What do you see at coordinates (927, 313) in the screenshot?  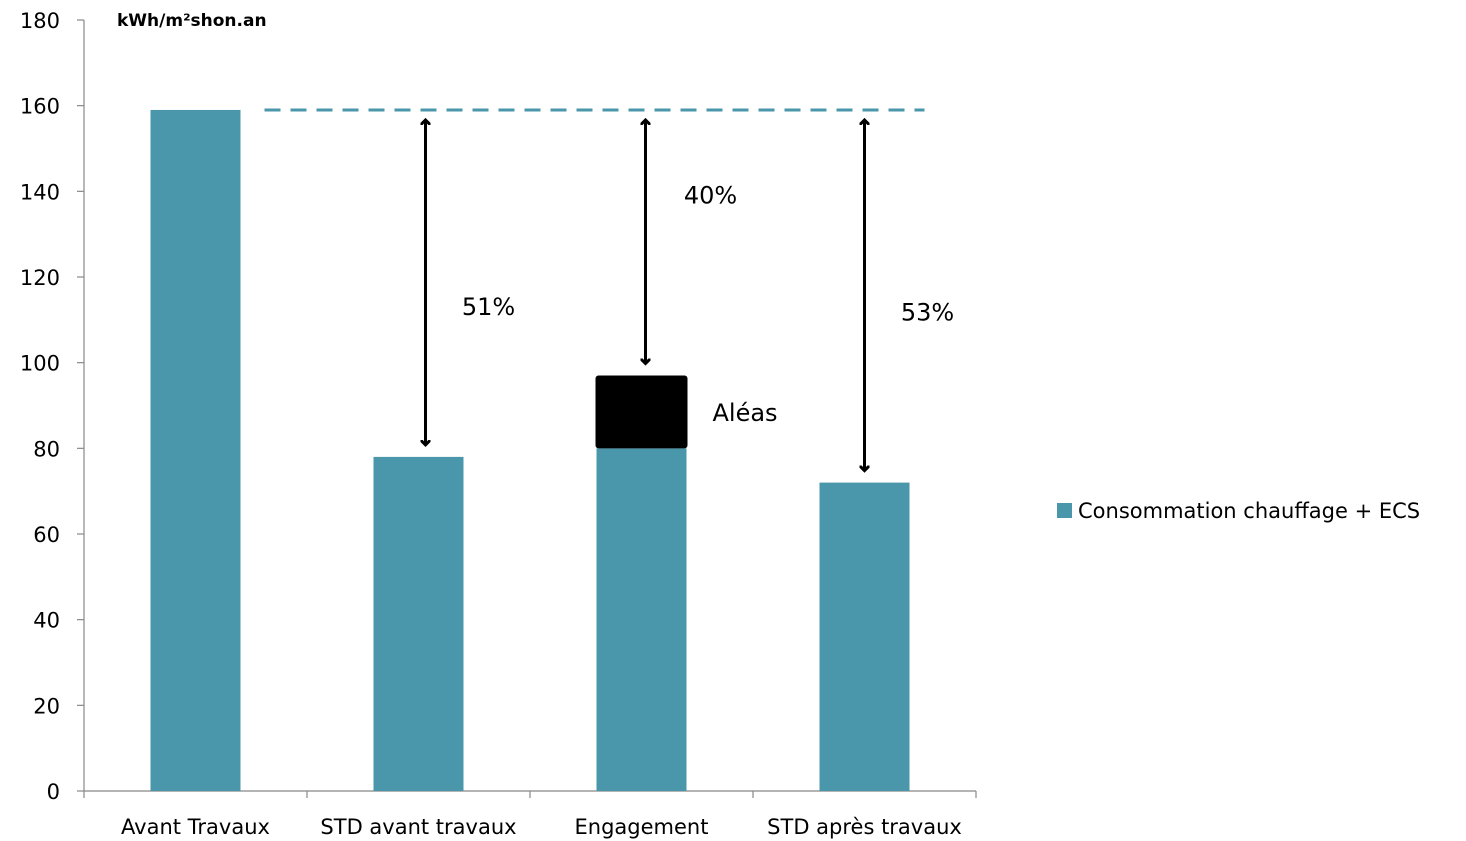 I see `reduction-percent-label: 53%` at bounding box center [927, 313].